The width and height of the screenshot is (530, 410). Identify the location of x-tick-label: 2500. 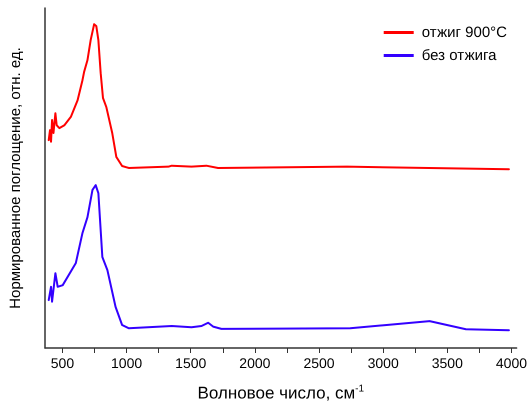
(319, 363).